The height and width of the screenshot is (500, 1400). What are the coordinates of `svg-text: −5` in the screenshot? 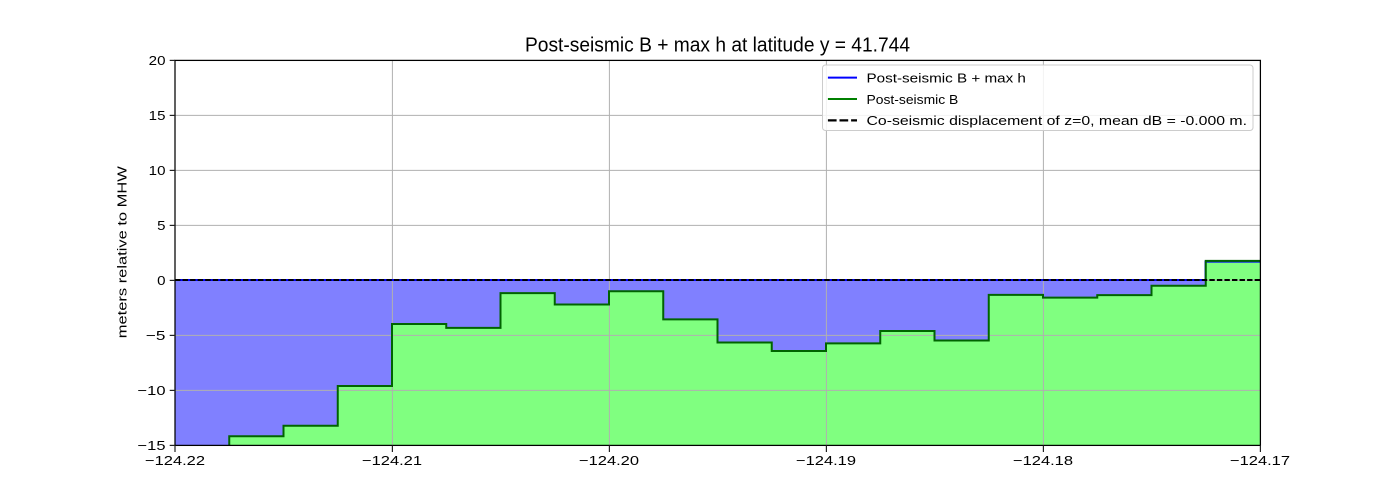 It's located at (156, 335).